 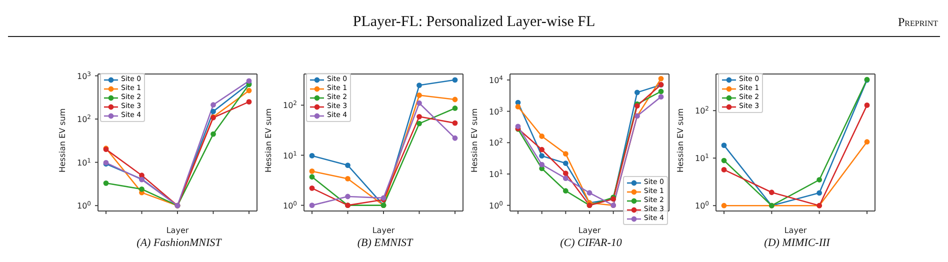 What do you see at coordinates (797, 243) in the screenshot?
I see `text: (D) MIMIC-III` at bounding box center [797, 243].